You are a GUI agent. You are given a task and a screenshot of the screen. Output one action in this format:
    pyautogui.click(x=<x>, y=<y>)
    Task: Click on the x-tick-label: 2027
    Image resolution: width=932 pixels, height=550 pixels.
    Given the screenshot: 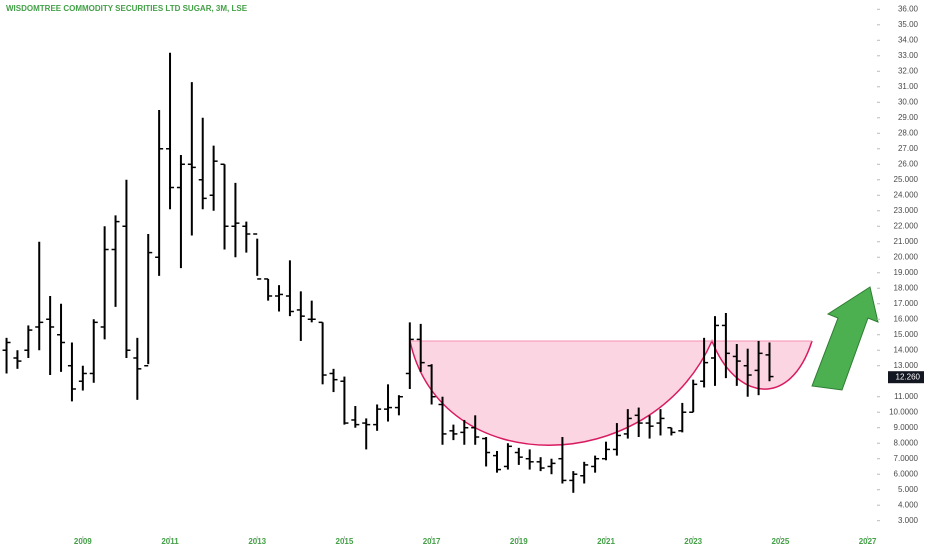 What is the action you would take?
    pyautogui.click(x=868, y=541)
    